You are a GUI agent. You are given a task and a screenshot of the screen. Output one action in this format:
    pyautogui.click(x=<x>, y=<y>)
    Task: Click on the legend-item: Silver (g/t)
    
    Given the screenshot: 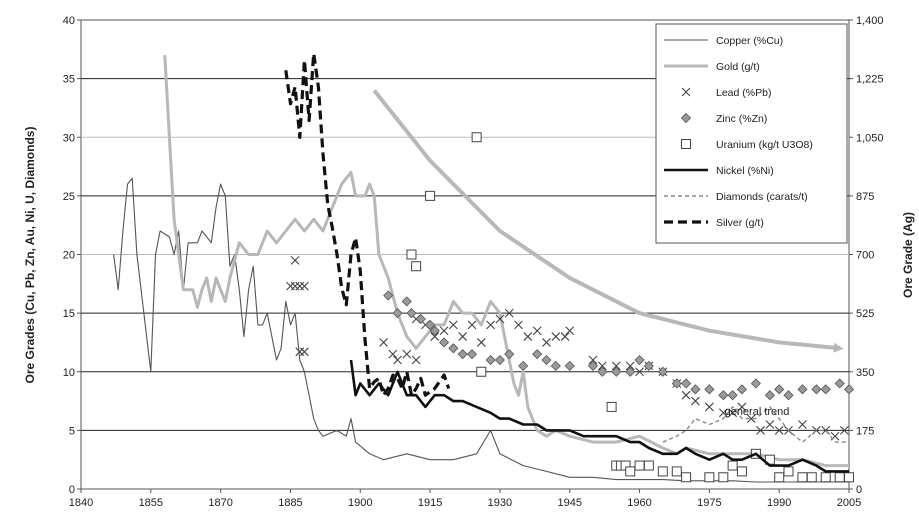 What is the action you would take?
    pyautogui.click(x=714, y=223)
    